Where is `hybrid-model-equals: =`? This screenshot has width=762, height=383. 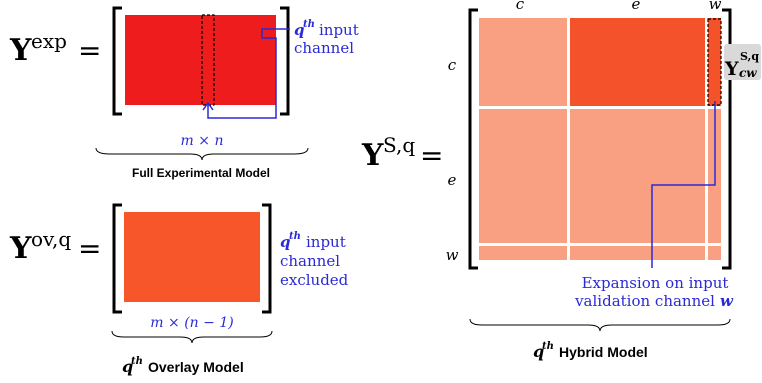 hybrid-model-equals: = is located at coordinates (431, 155).